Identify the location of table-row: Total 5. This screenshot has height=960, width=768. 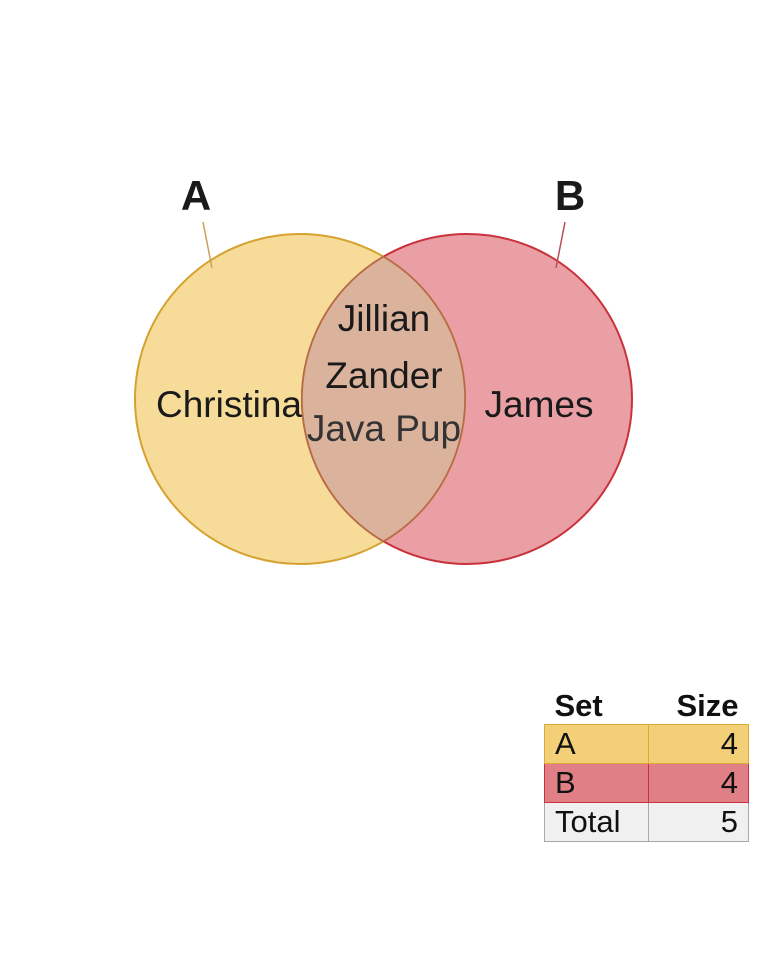
(646, 822).